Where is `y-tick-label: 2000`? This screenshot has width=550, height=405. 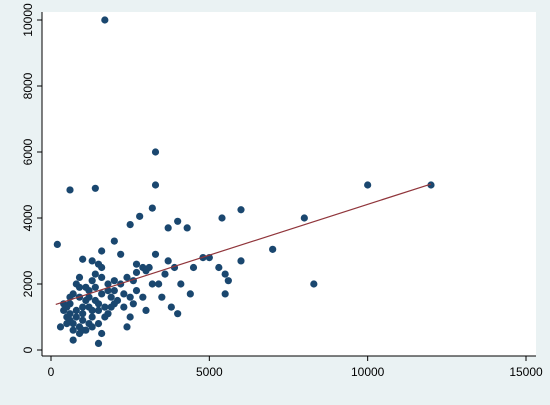
y-tick-label: 2000 is located at coordinates (28, 283).